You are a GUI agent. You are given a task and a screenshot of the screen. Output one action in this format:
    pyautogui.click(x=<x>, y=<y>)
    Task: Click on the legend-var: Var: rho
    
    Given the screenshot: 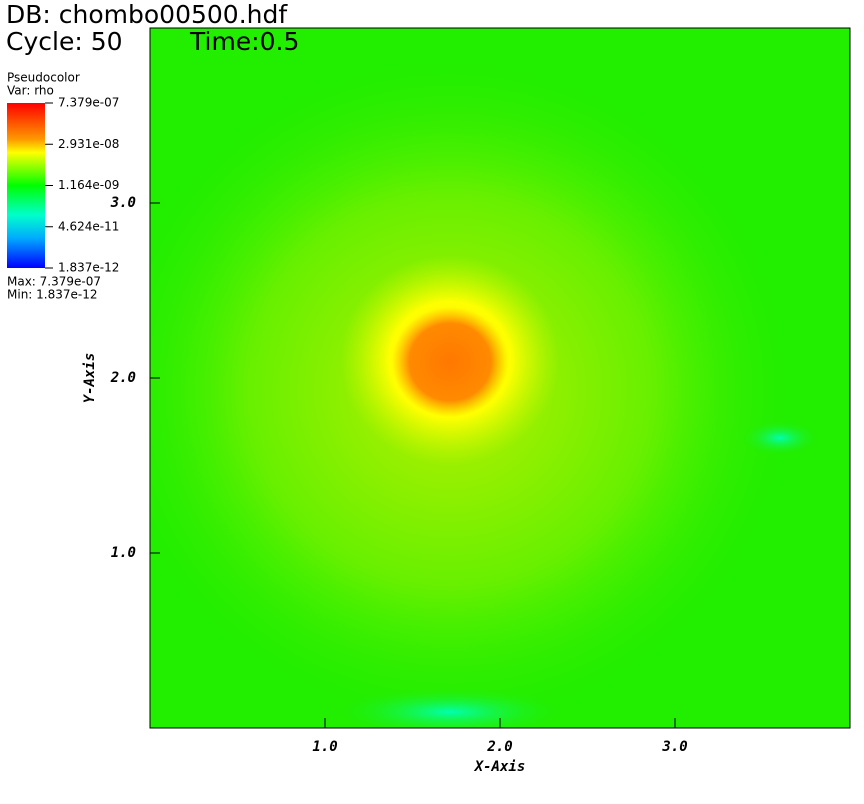 What is the action you would take?
    pyautogui.click(x=30, y=91)
    